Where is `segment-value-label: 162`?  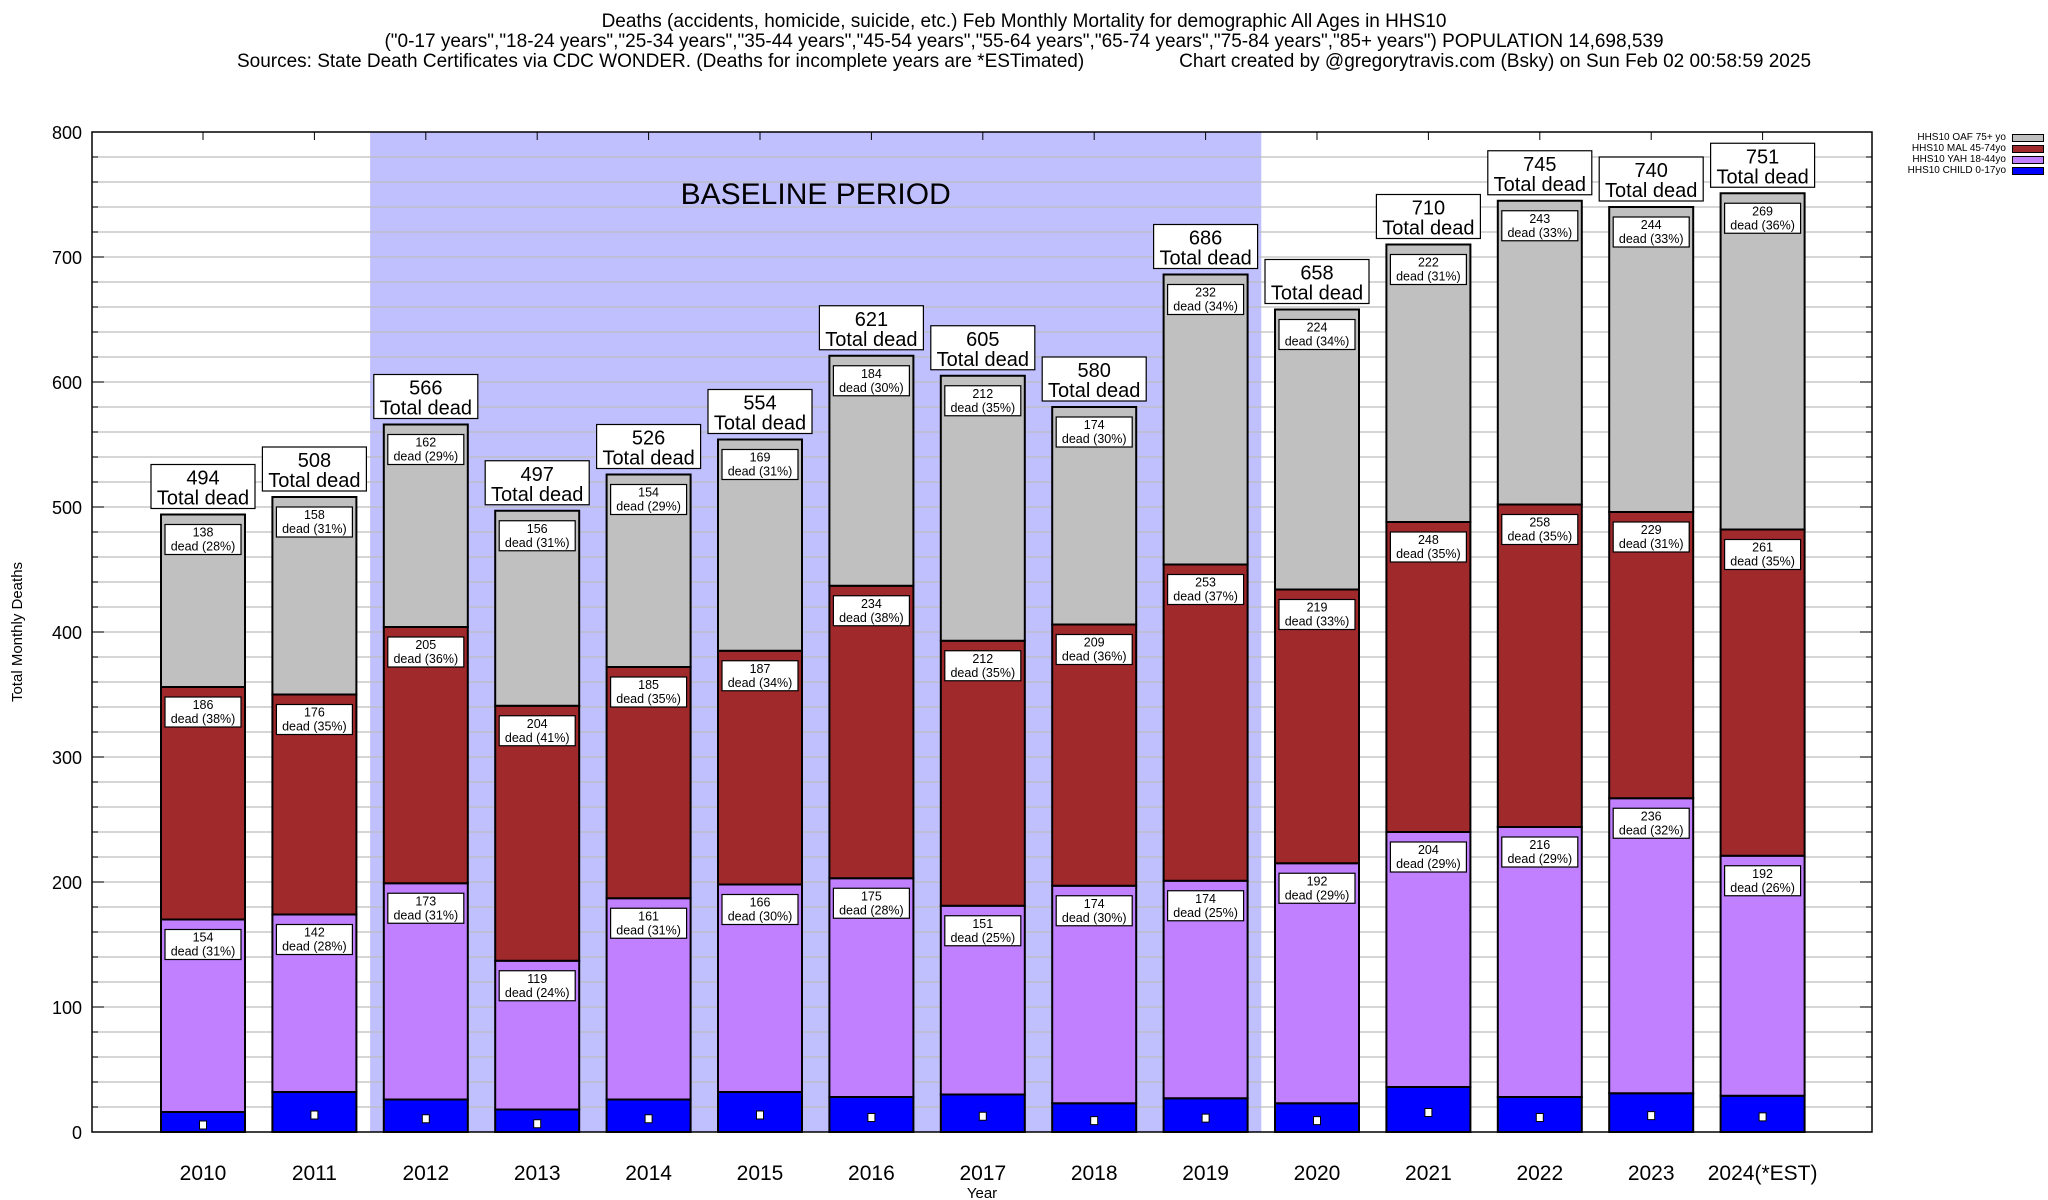
segment-value-label: 162 is located at coordinates (425, 443).